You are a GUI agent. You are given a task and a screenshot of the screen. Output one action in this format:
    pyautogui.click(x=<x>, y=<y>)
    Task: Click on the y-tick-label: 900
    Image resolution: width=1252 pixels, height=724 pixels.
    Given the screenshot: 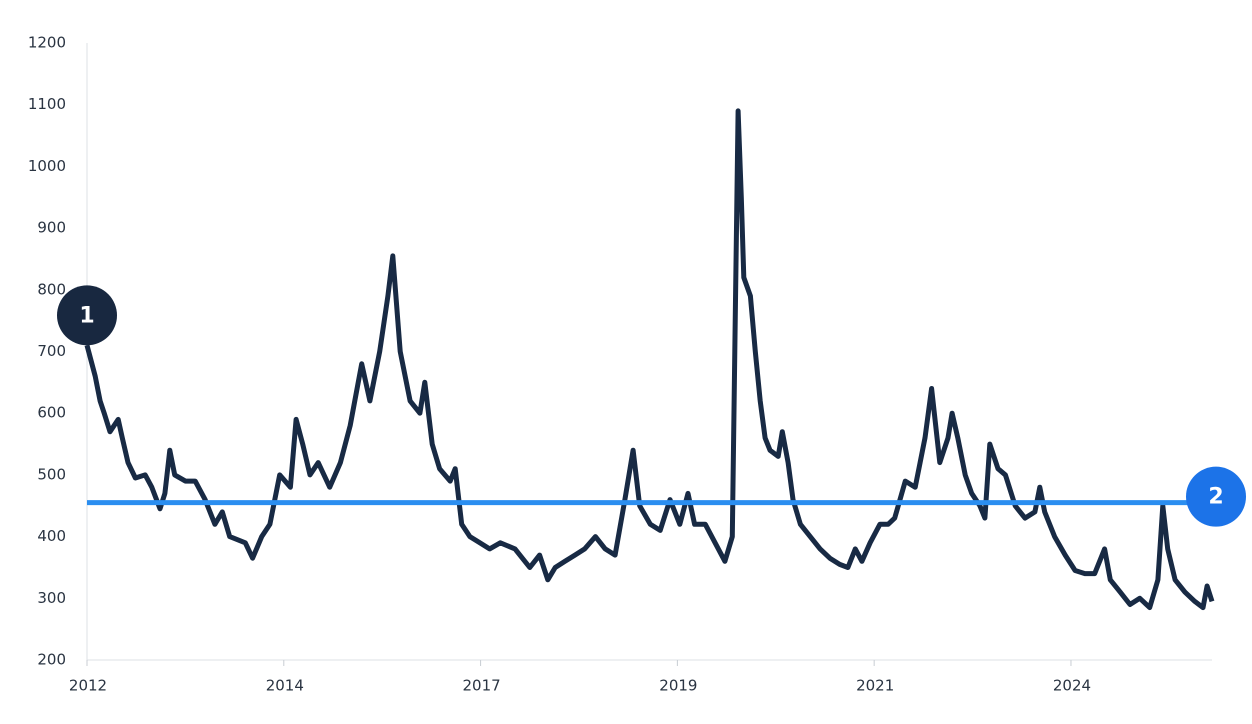 What is the action you would take?
    pyautogui.click(x=51, y=228)
    